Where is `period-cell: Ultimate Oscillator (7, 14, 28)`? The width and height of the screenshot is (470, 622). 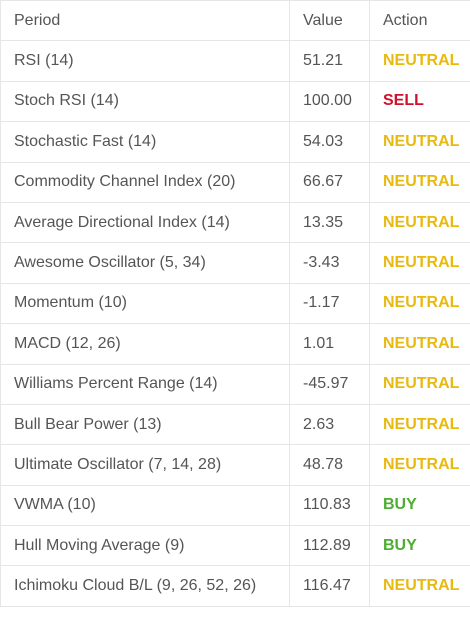 period-cell: Ultimate Oscillator (7, 14, 28) is located at coordinates (145, 465).